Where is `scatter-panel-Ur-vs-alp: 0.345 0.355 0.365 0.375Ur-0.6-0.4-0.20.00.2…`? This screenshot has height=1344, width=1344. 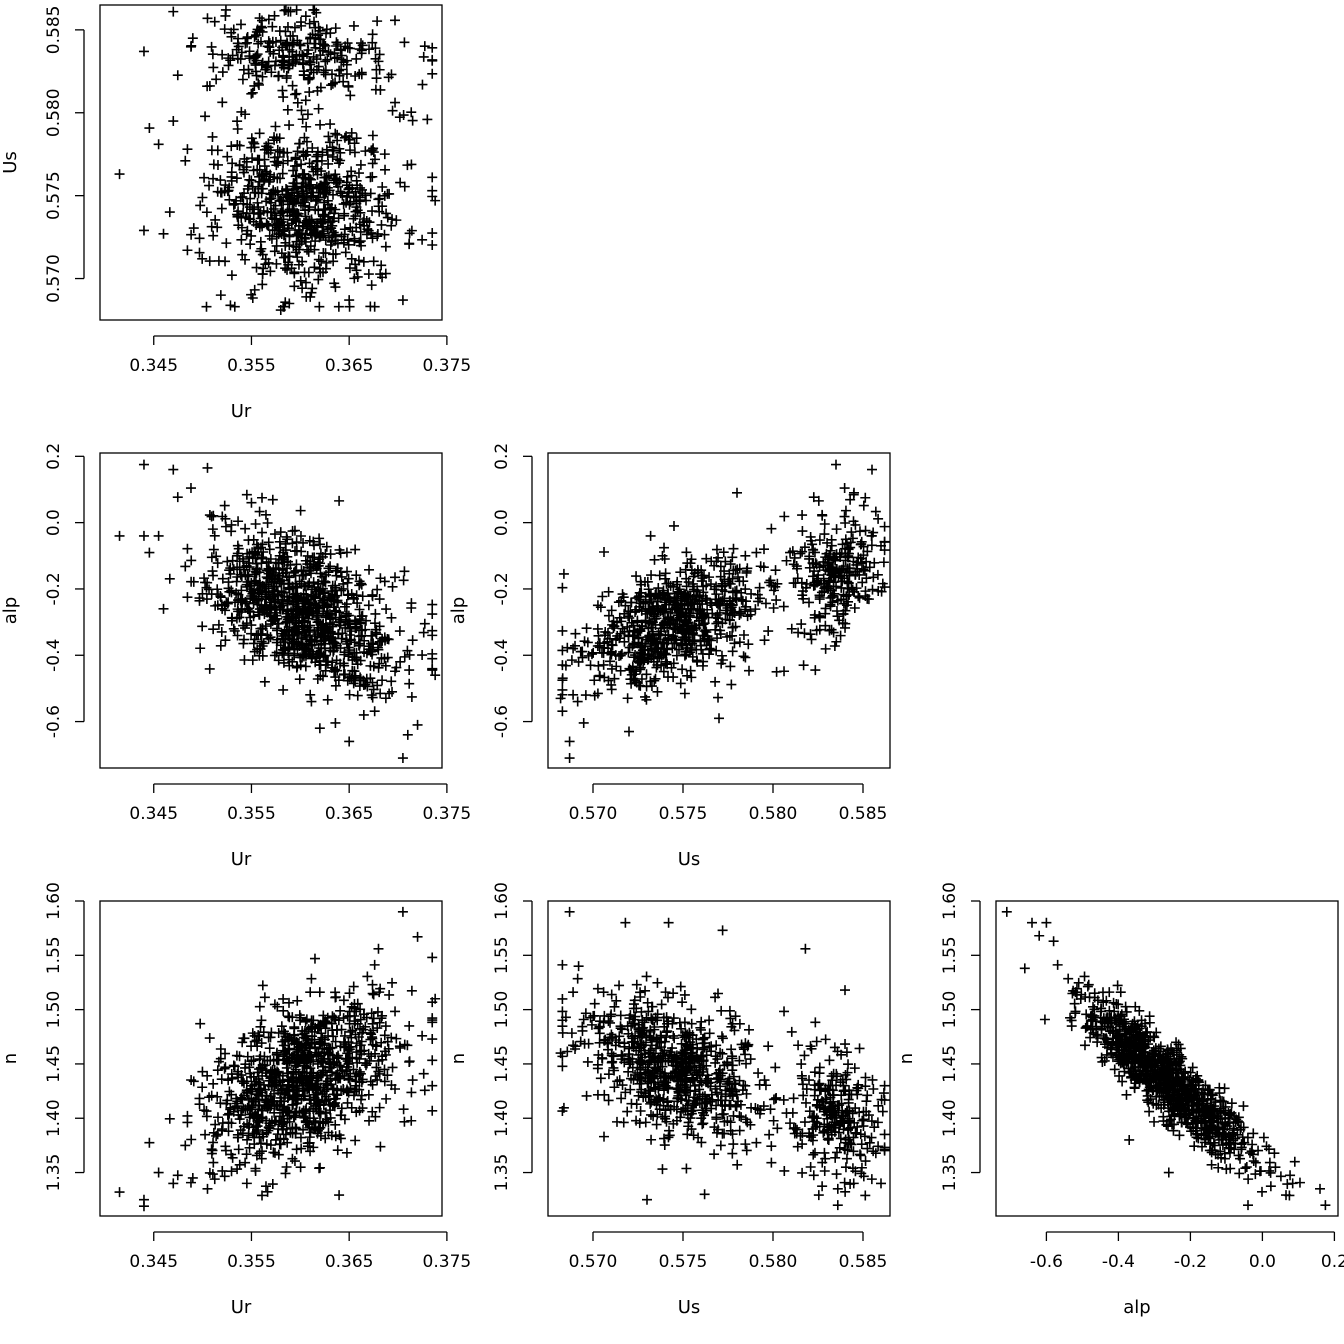 scatter-panel-Ur-vs-alp: 0.345 0.355 0.365 0.375Ur-0.6-0.4-0.20.00.2… is located at coordinates (235, 656).